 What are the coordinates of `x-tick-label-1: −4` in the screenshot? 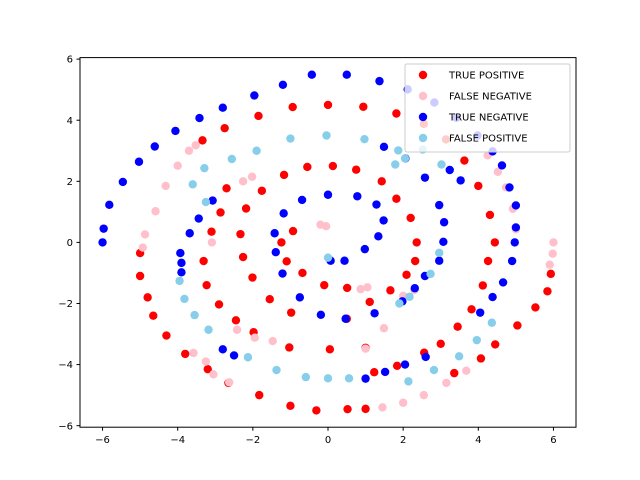 It's located at (177, 440).